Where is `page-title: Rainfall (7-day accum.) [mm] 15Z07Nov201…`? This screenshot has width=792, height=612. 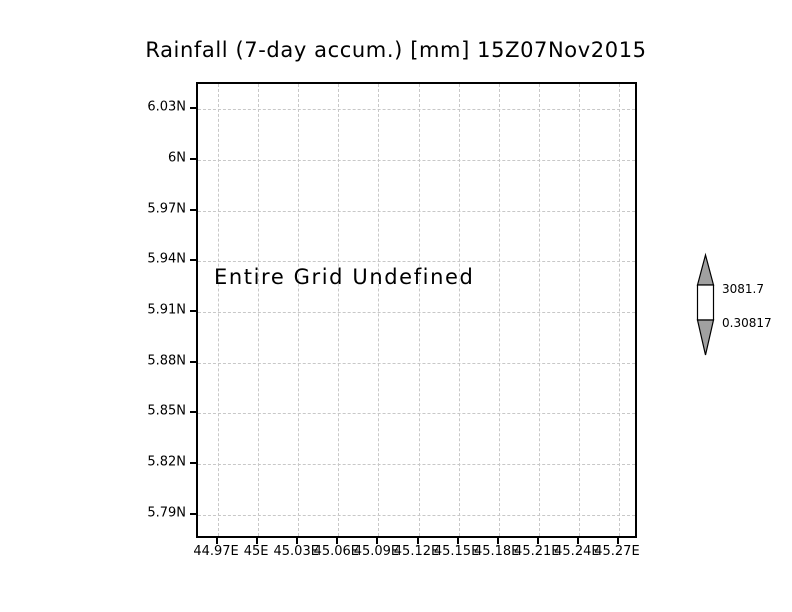 page-title: Rainfall (7-day accum.) [mm] 15Z07Nov201… is located at coordinates (396, 50).